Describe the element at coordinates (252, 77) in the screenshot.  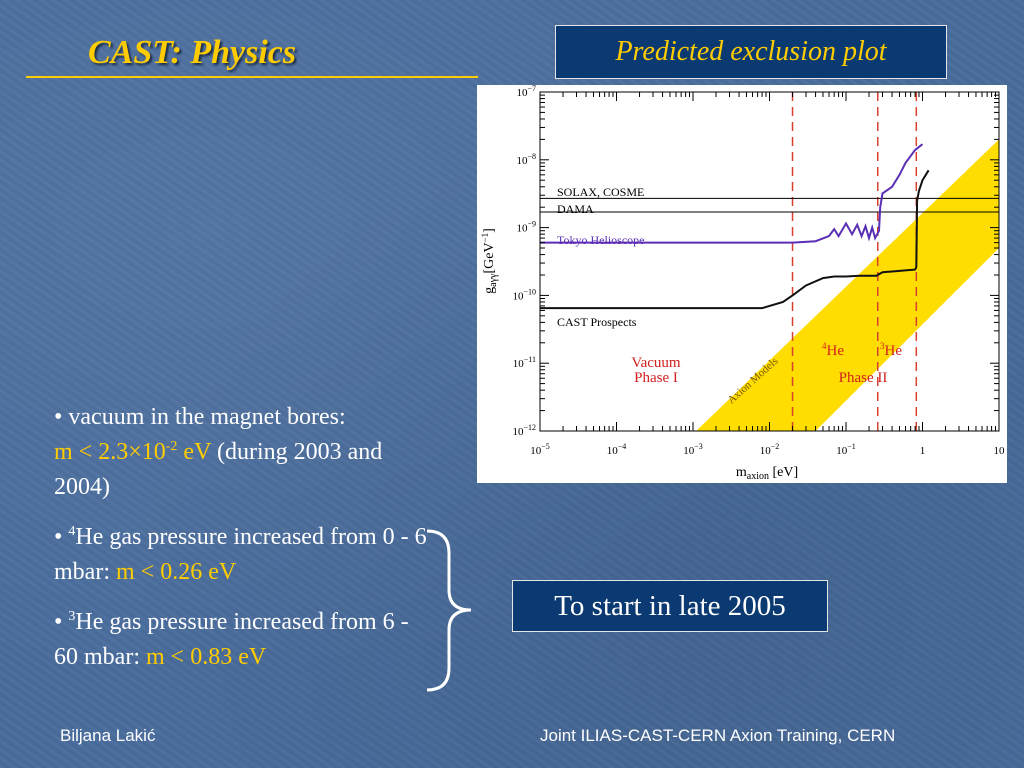
I see `title-underline` at that location.